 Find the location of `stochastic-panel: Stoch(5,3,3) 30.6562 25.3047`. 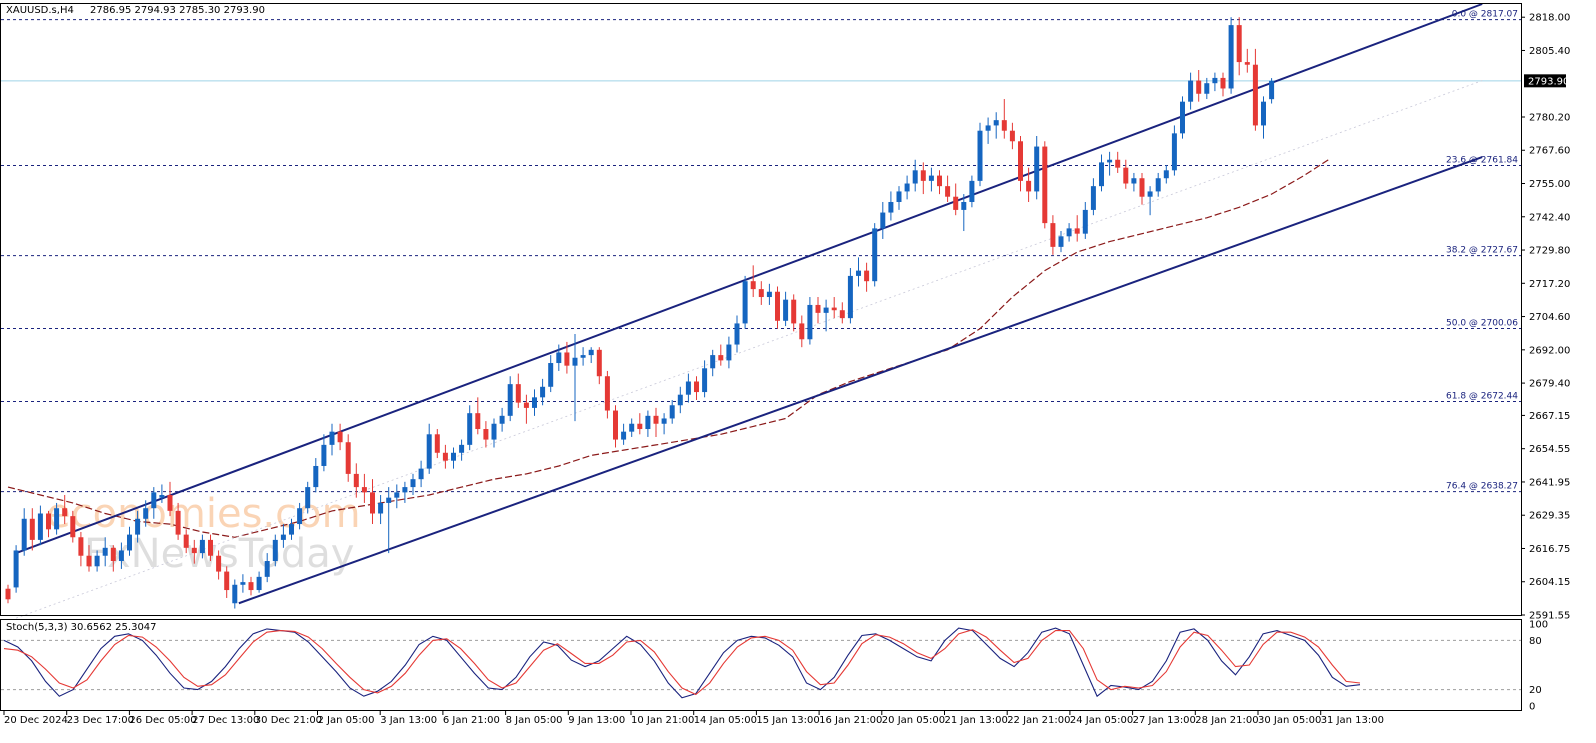

stochastic-panel: Stoch(5,3,3) 30.6562 25.3047 is located at coordinates (761, 660).